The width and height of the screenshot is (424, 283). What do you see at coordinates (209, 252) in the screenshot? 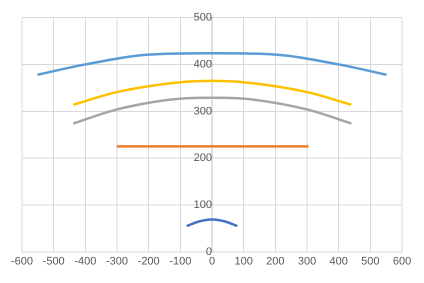
I see `y-tick-label: 0` at bounding box center [209, 252].